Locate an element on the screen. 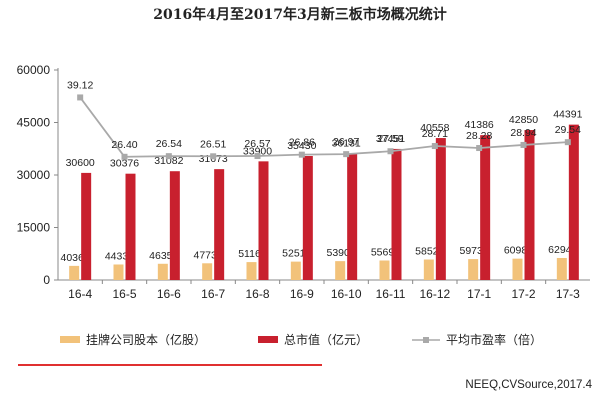  x-category-label: 16-12 is located at coordinates (434, 294).